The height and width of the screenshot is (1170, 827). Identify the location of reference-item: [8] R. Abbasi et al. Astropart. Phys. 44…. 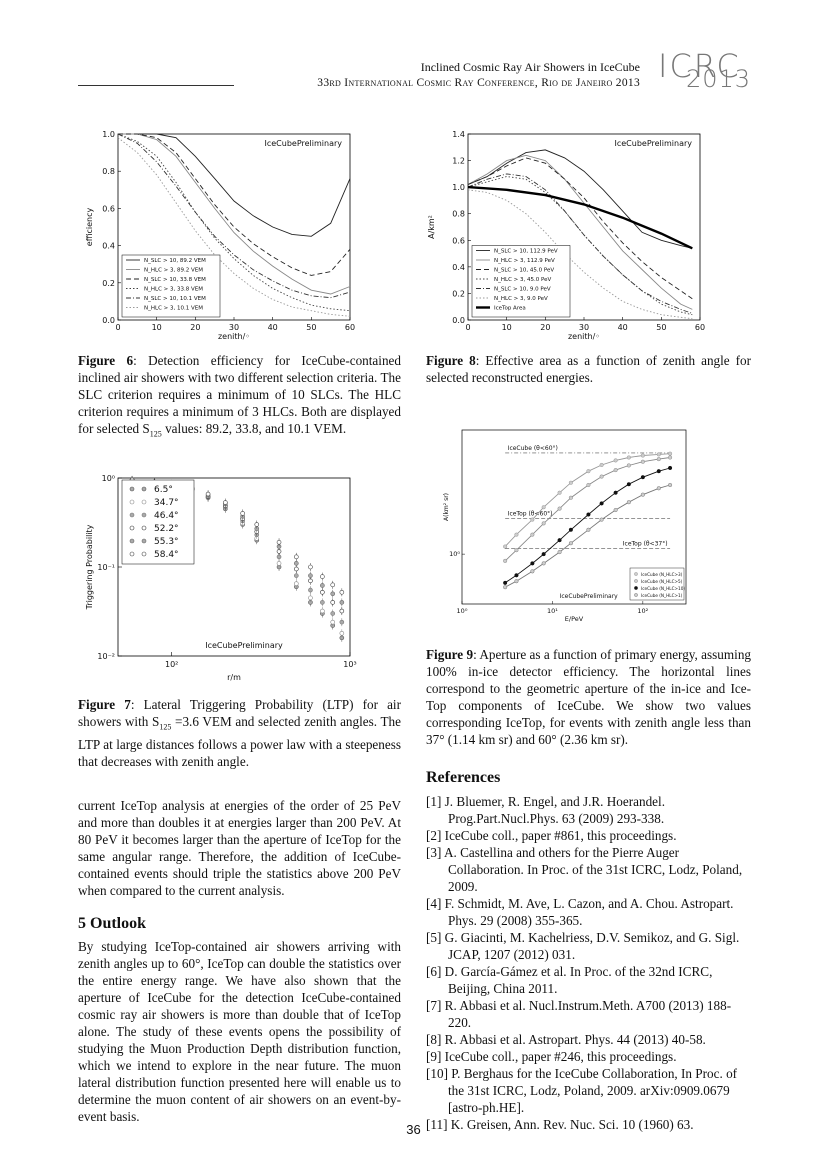
(566, 1039).